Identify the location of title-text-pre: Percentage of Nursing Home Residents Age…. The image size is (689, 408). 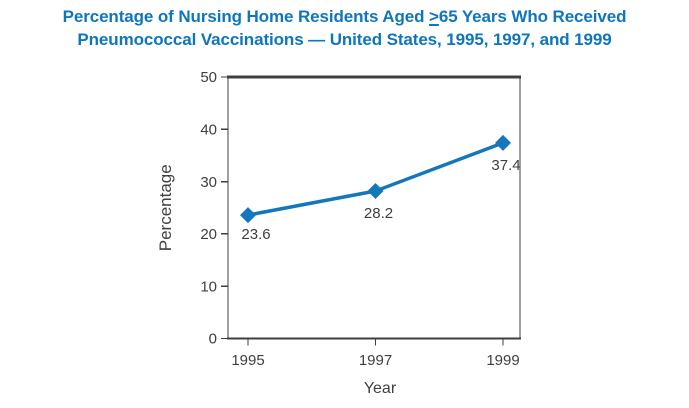
(246, 16).